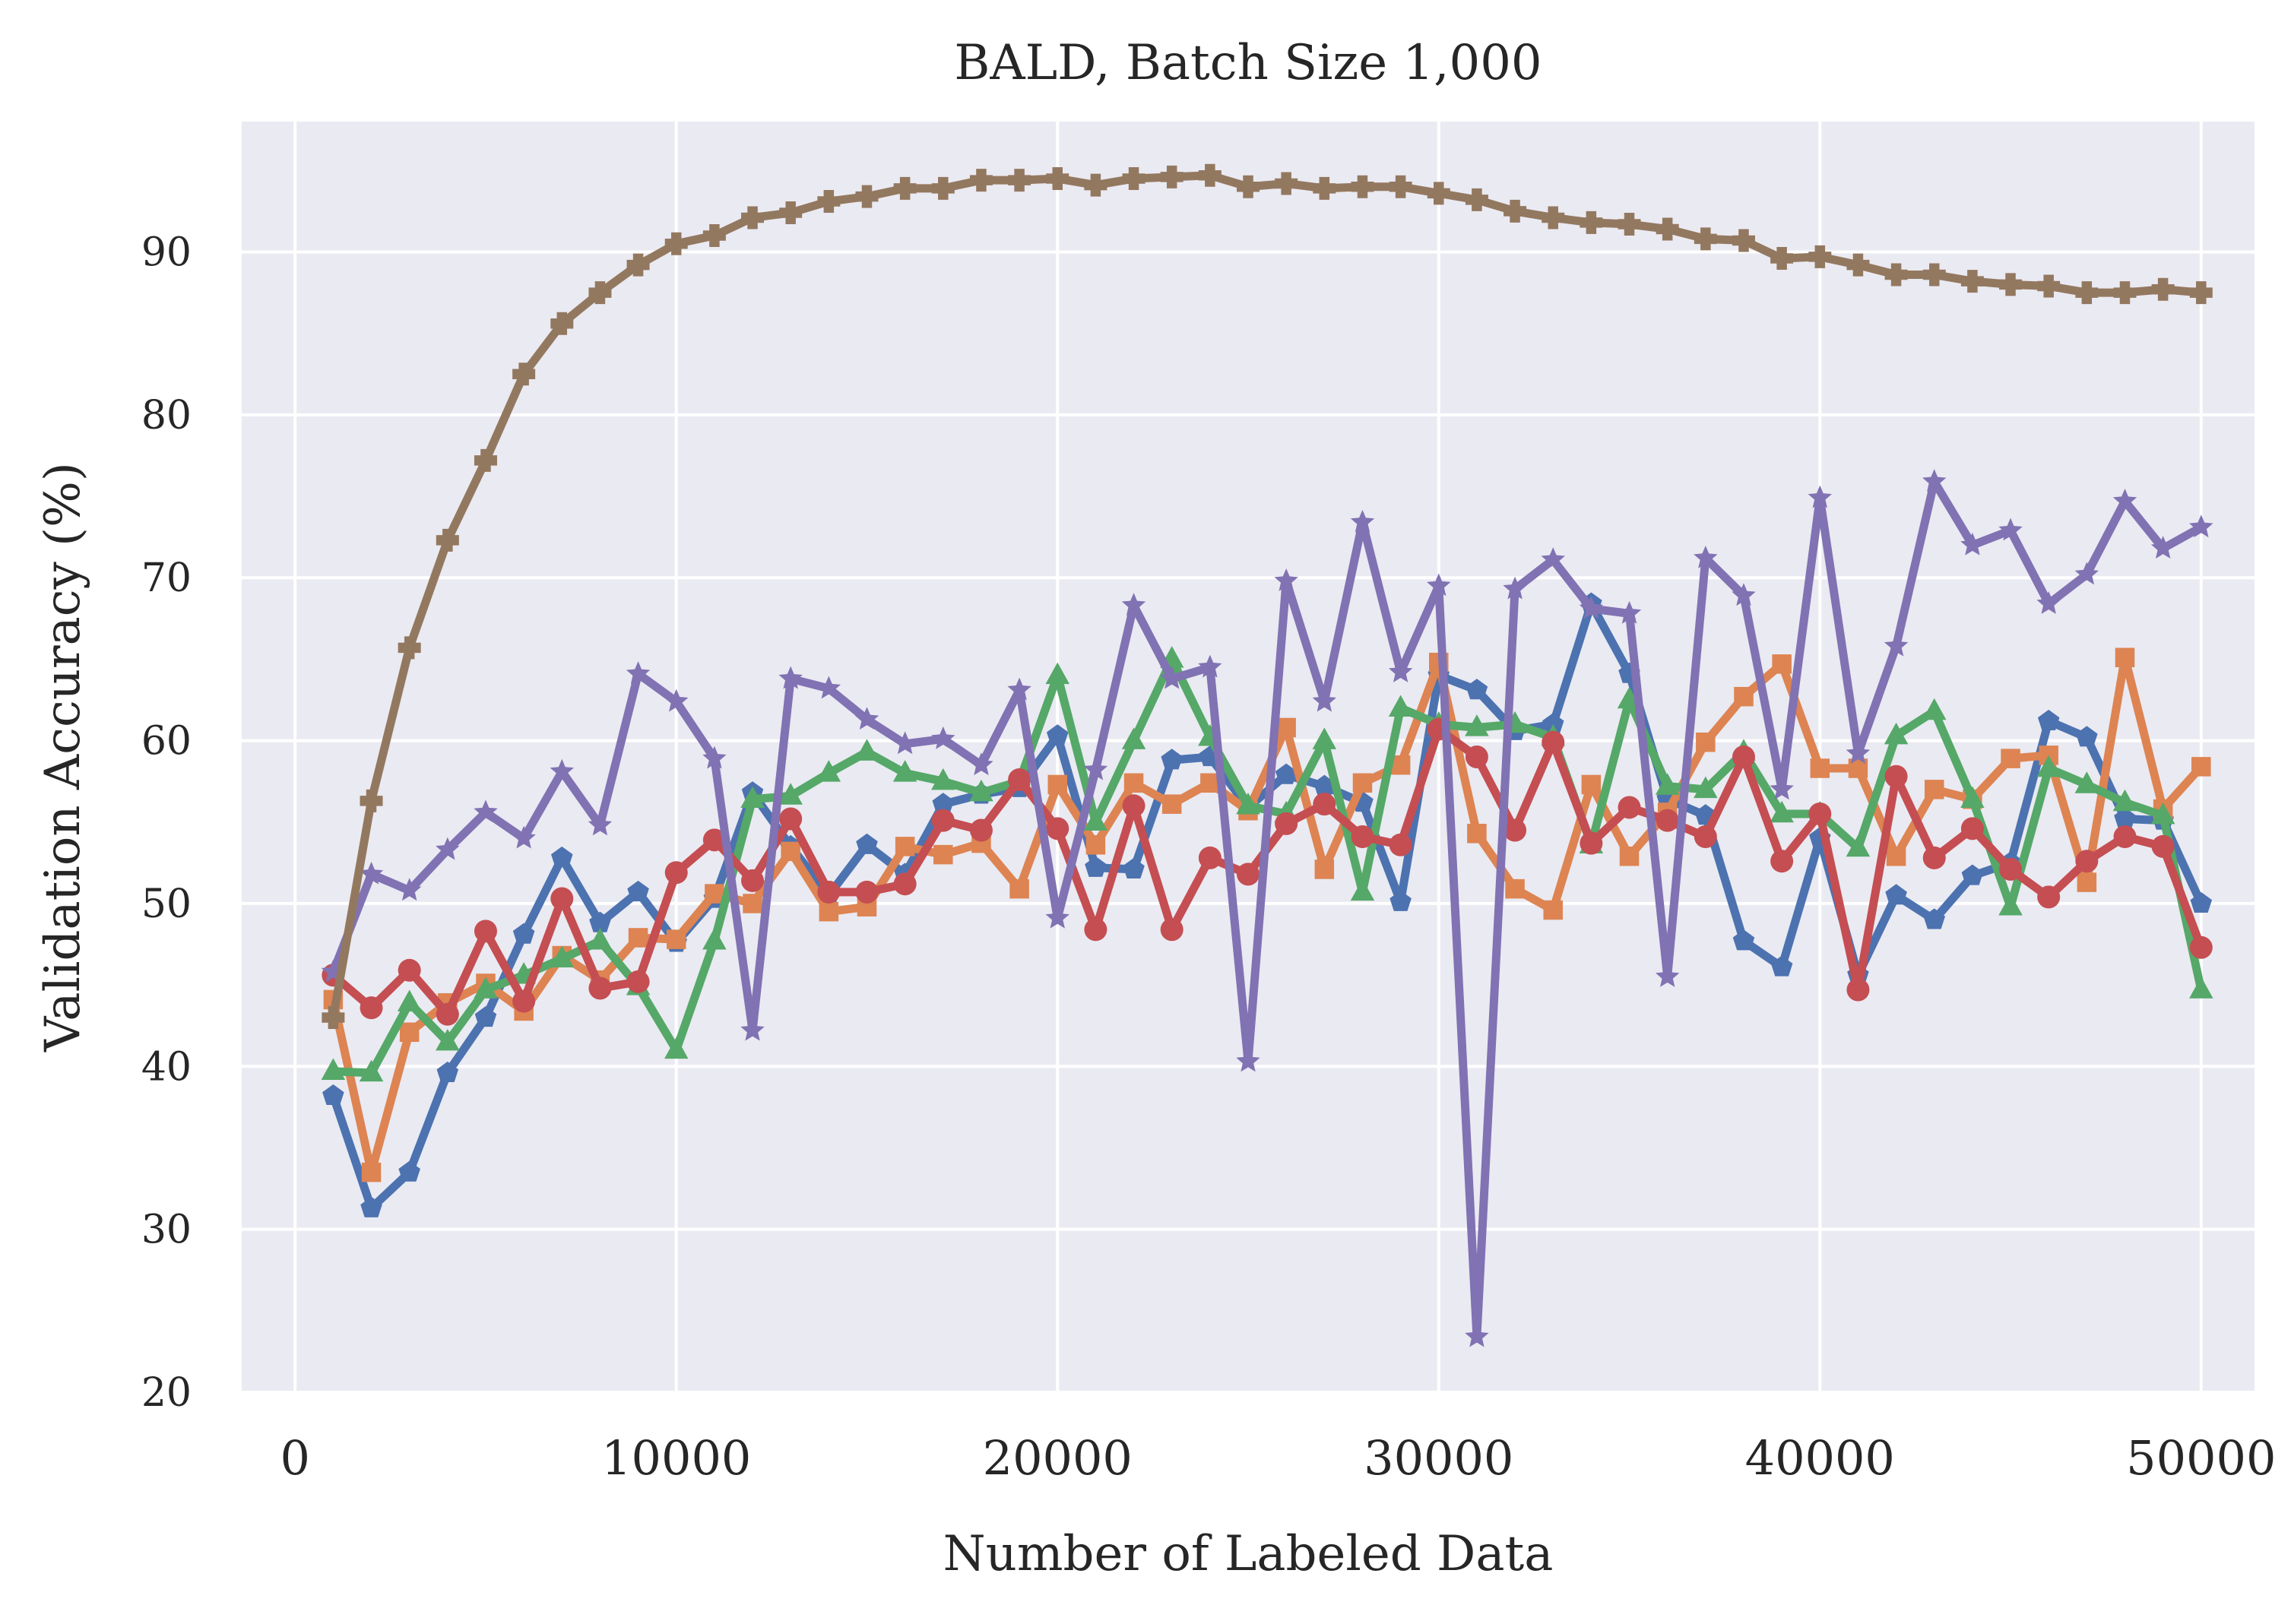 The width and height of the screenshot is (2291, 1624). Describe the element at coordinates (167, 415) in the screenshot. I see `y-tick-label: 80` at that location.